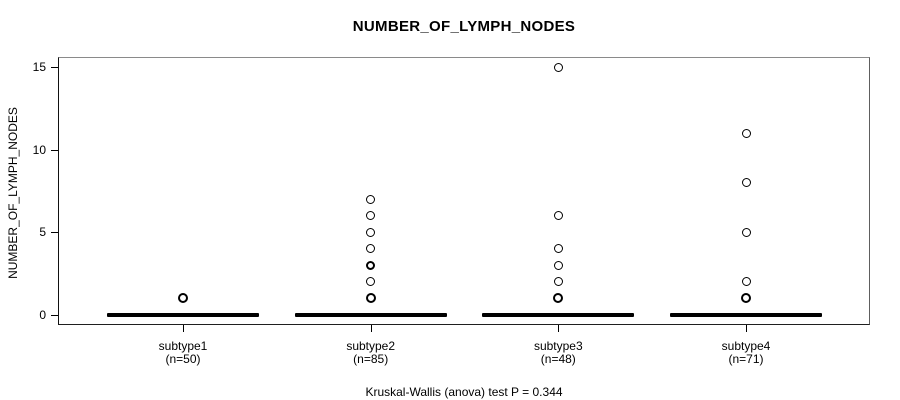 The width and height of the screenshot is (900, 400). I want to click on x-axis-group-label: subtype4 (n=71), so click(746, 353).